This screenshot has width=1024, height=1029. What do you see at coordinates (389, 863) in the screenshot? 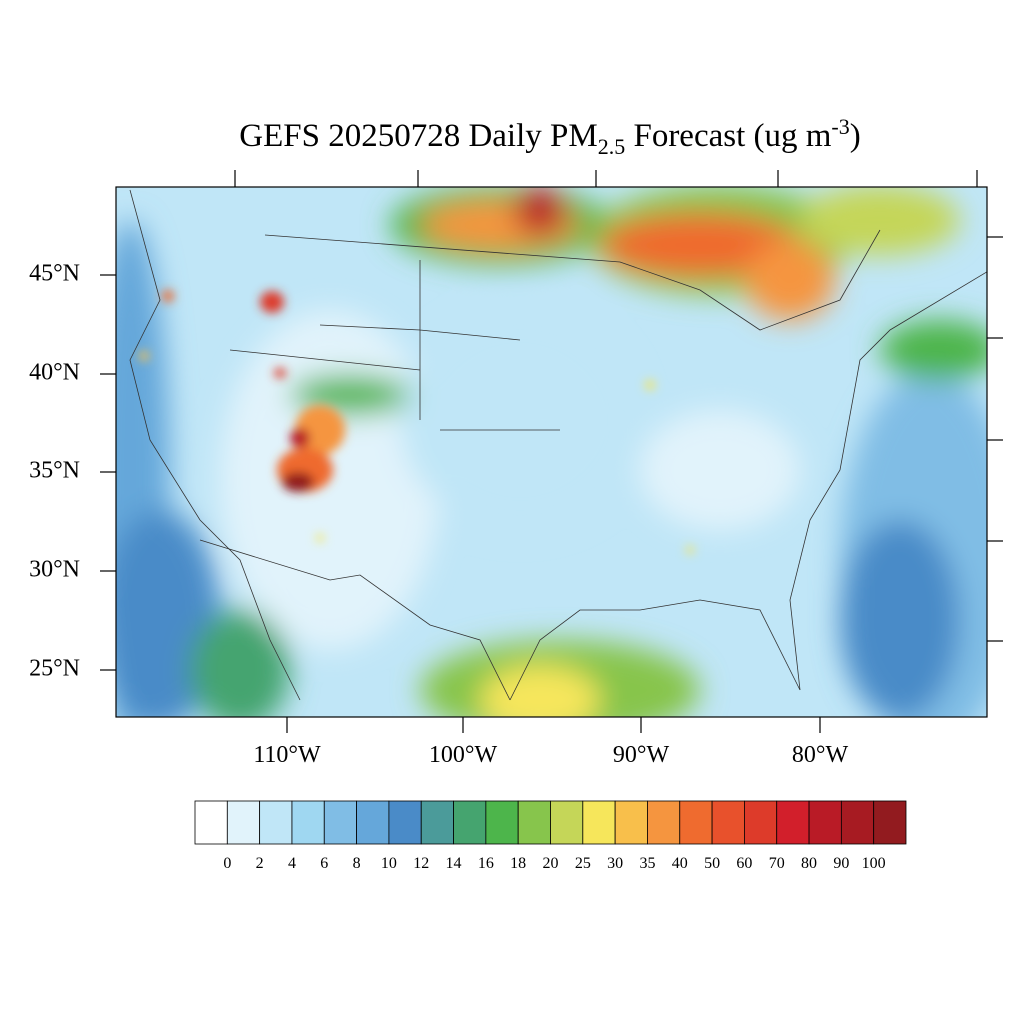
I see `colorbar-label: 10` at bounding box center [389, 863].